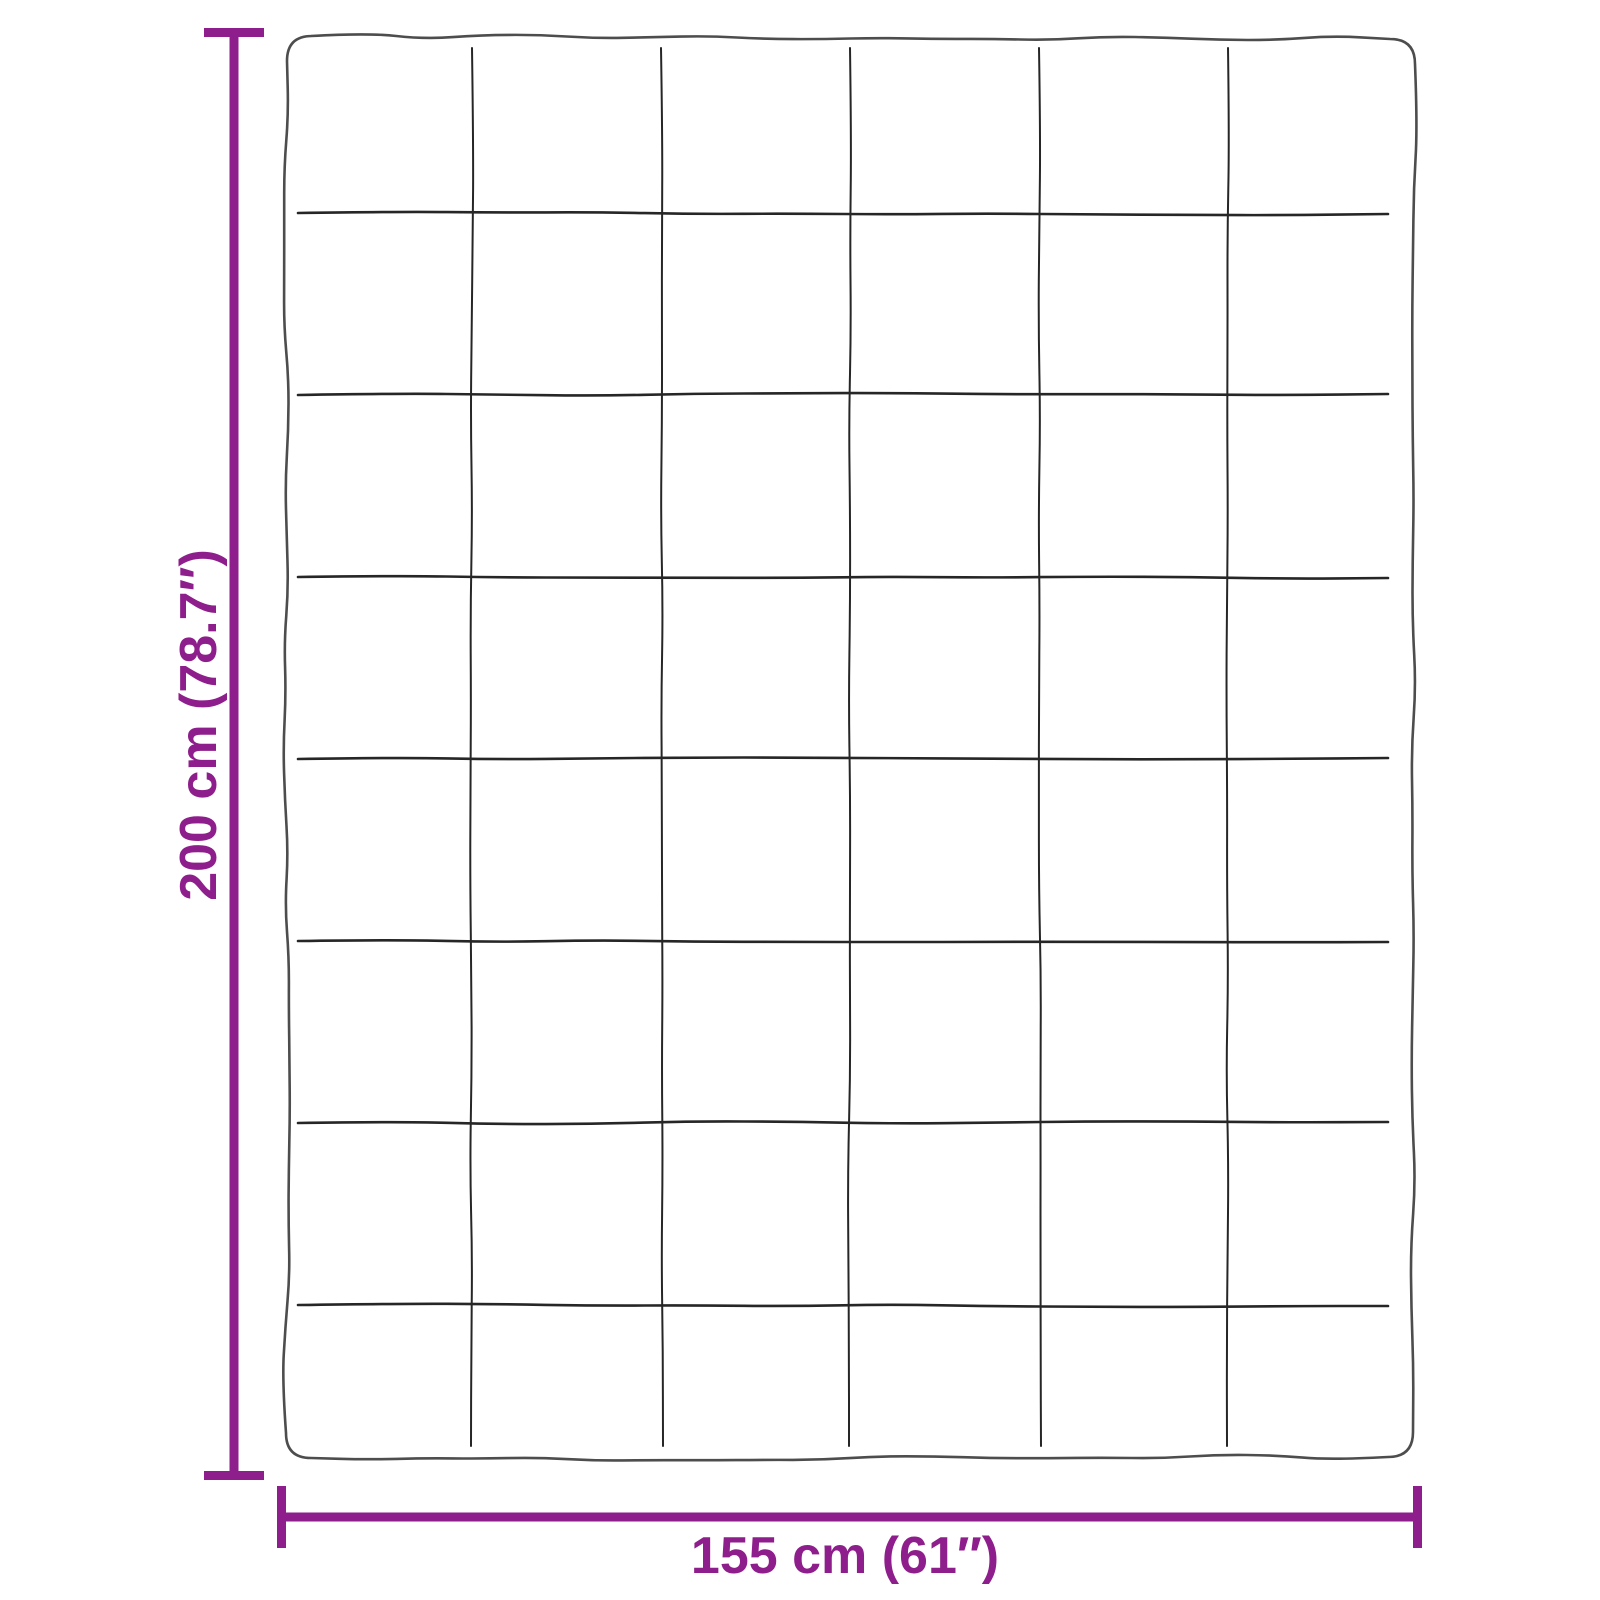 The image size is (1600, 1600). Describe the element at coordinates (199, 725) in the screenshot. I see `height-dimension-label: 200 cm (78.7″)` at that location.